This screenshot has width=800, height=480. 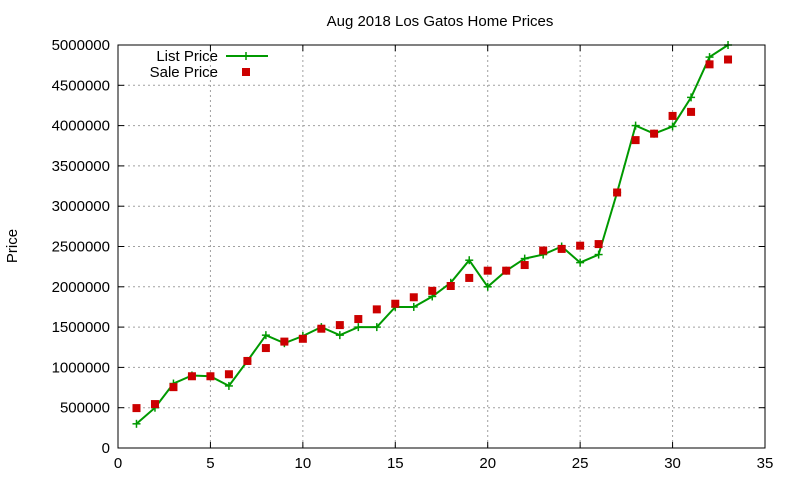 I want to click on x-tick-label: 10, so click(x=303, y=463).